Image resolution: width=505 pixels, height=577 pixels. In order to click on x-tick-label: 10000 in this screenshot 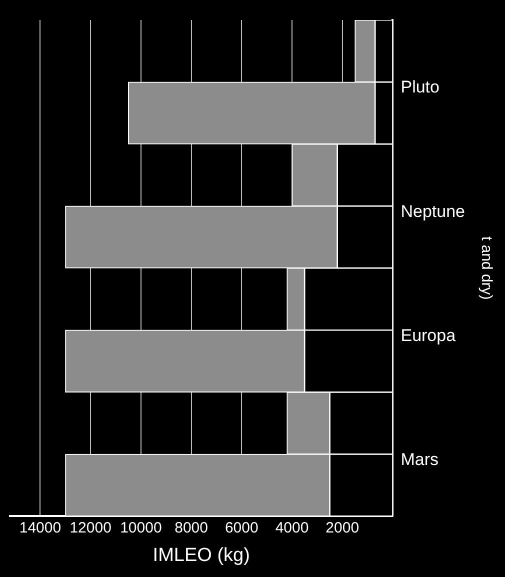, I will do `click(141, 527)`.